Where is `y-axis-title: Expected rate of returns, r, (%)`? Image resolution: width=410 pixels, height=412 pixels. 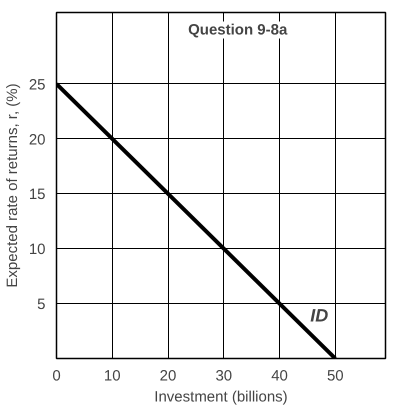 y-axis-title: Expected rate of returns, r, (%) is located at coordinates (12, 185).